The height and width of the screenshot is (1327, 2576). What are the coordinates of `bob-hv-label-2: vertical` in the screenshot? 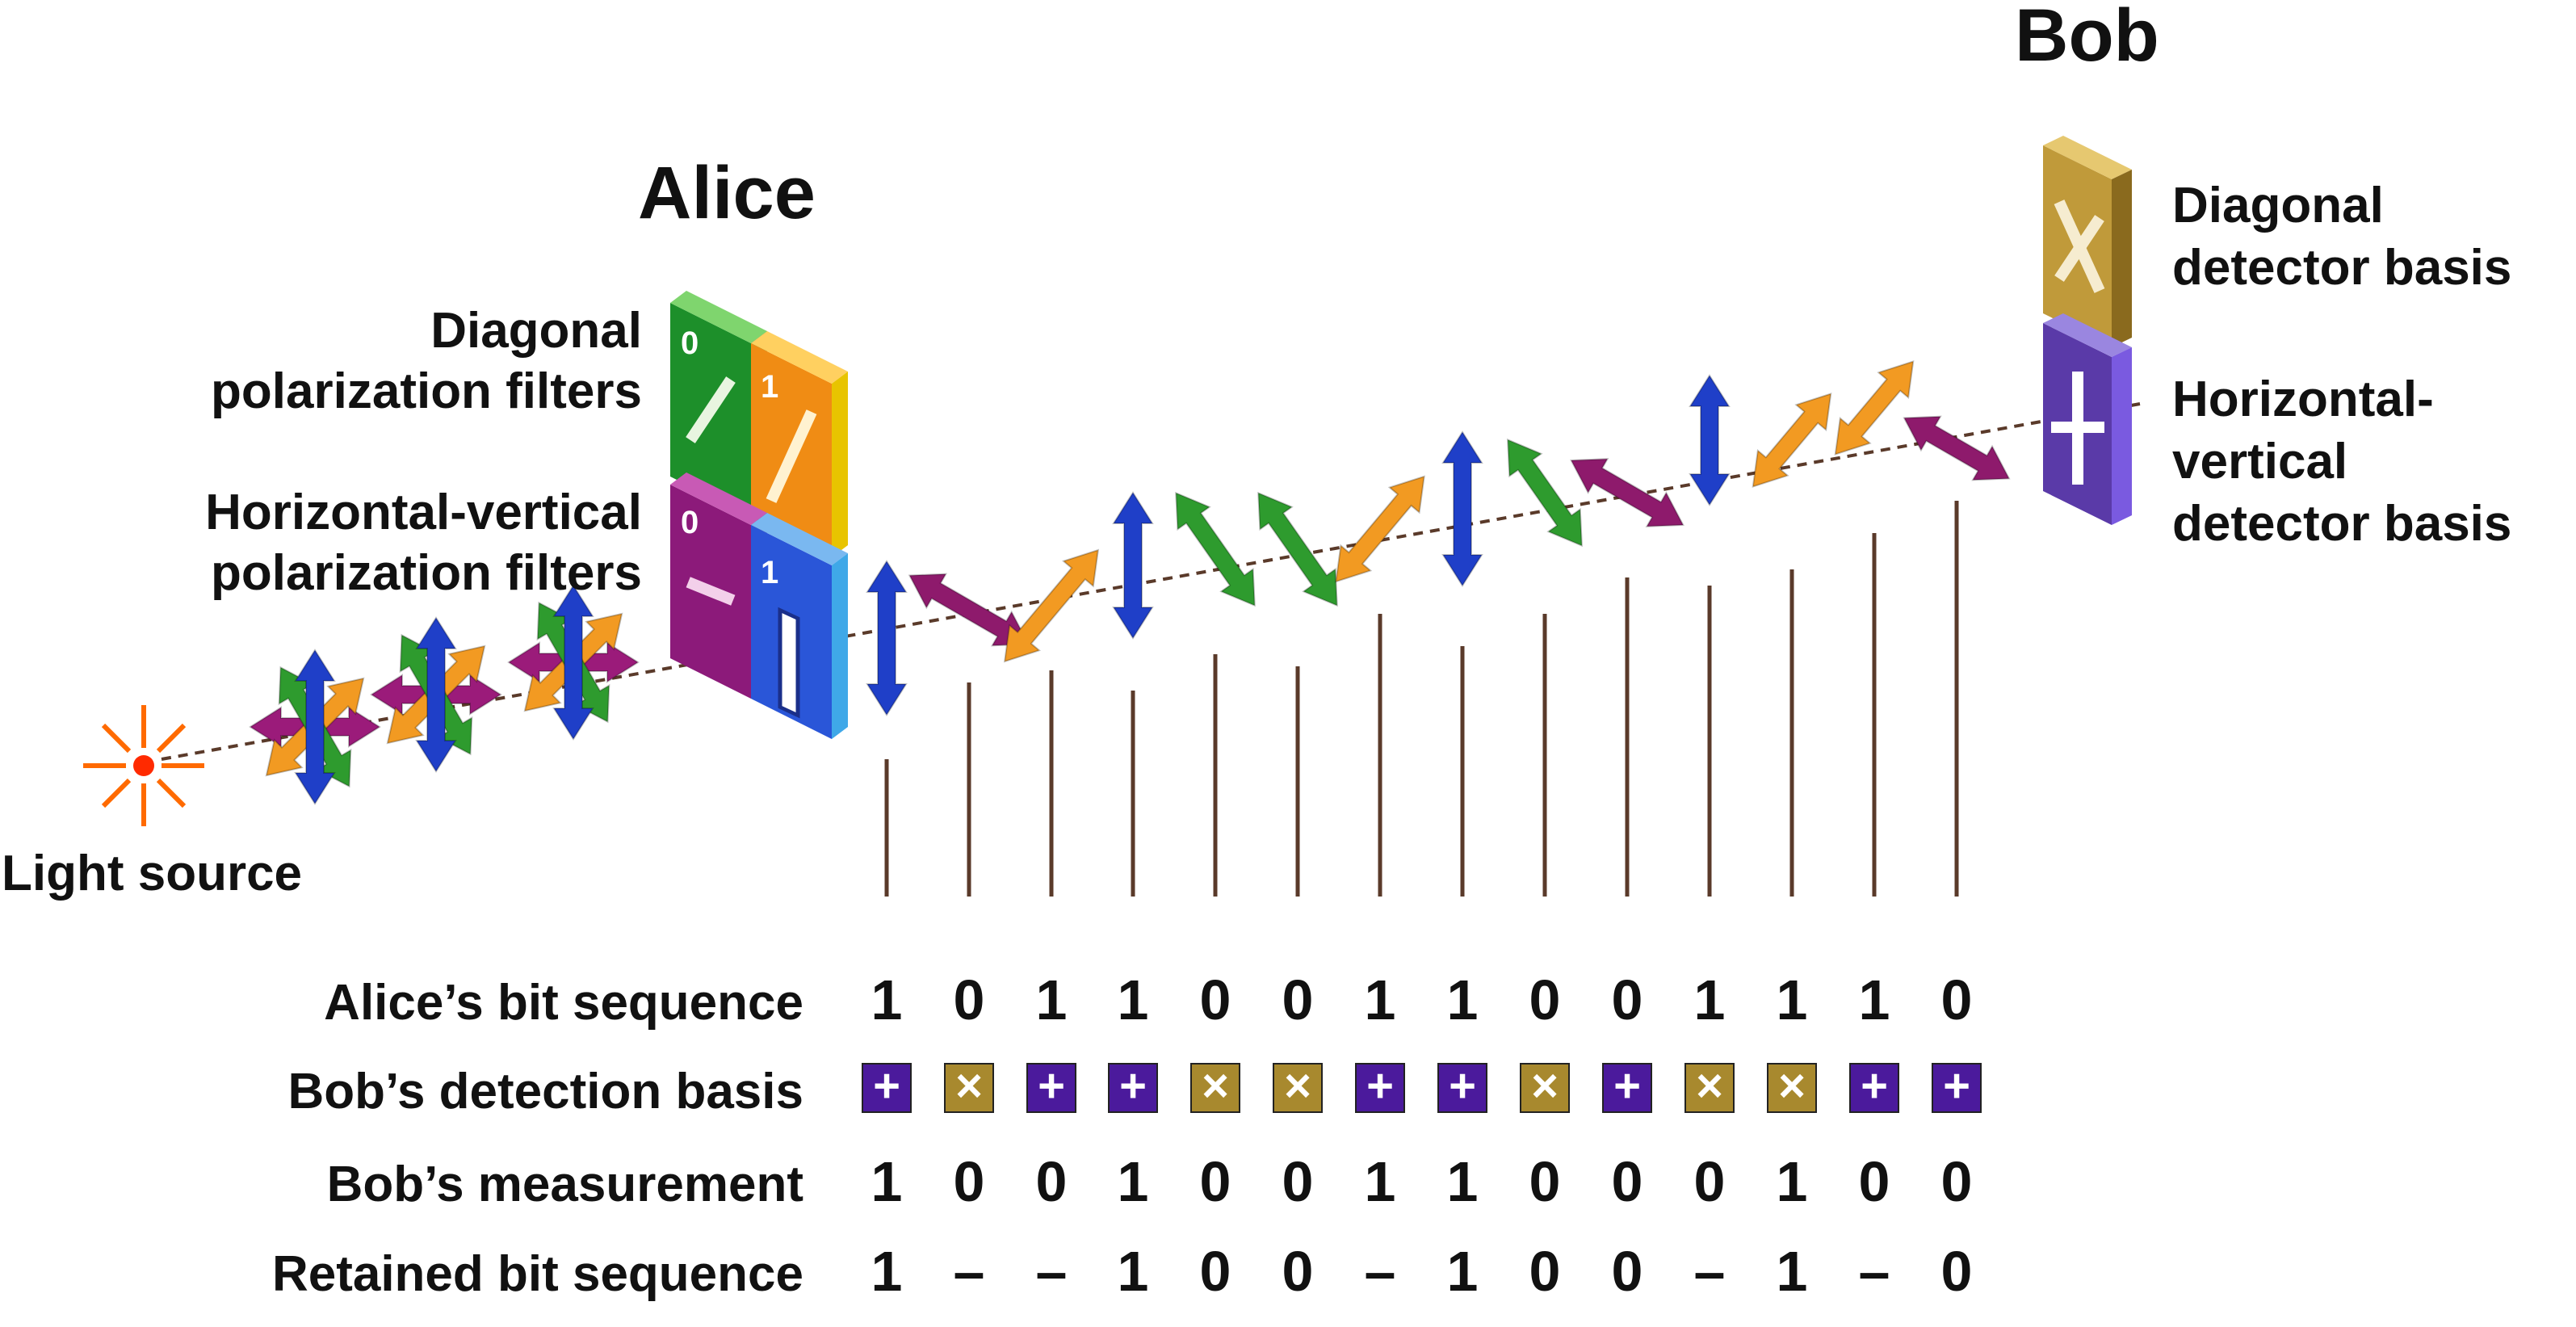 It's located at (2259, 461).